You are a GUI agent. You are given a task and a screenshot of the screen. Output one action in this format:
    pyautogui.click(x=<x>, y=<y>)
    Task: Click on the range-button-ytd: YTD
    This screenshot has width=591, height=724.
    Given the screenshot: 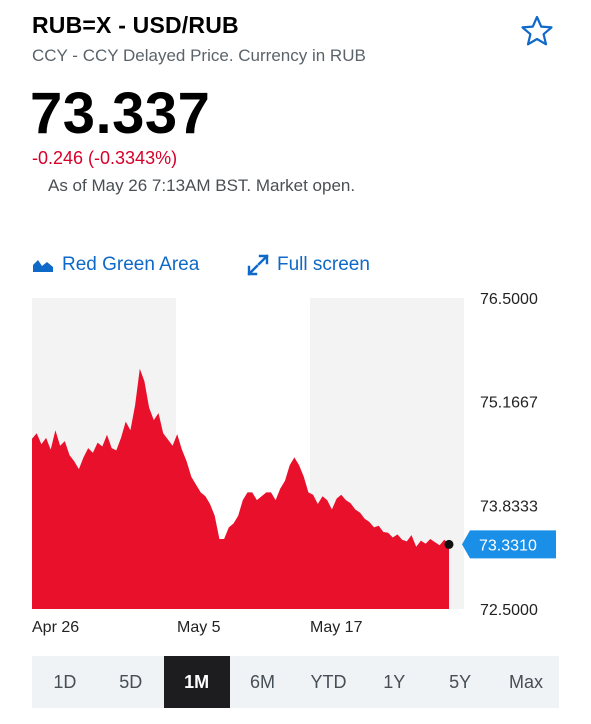 What is the action you would take?
    pyautogui.click(x=328, y=681)
    